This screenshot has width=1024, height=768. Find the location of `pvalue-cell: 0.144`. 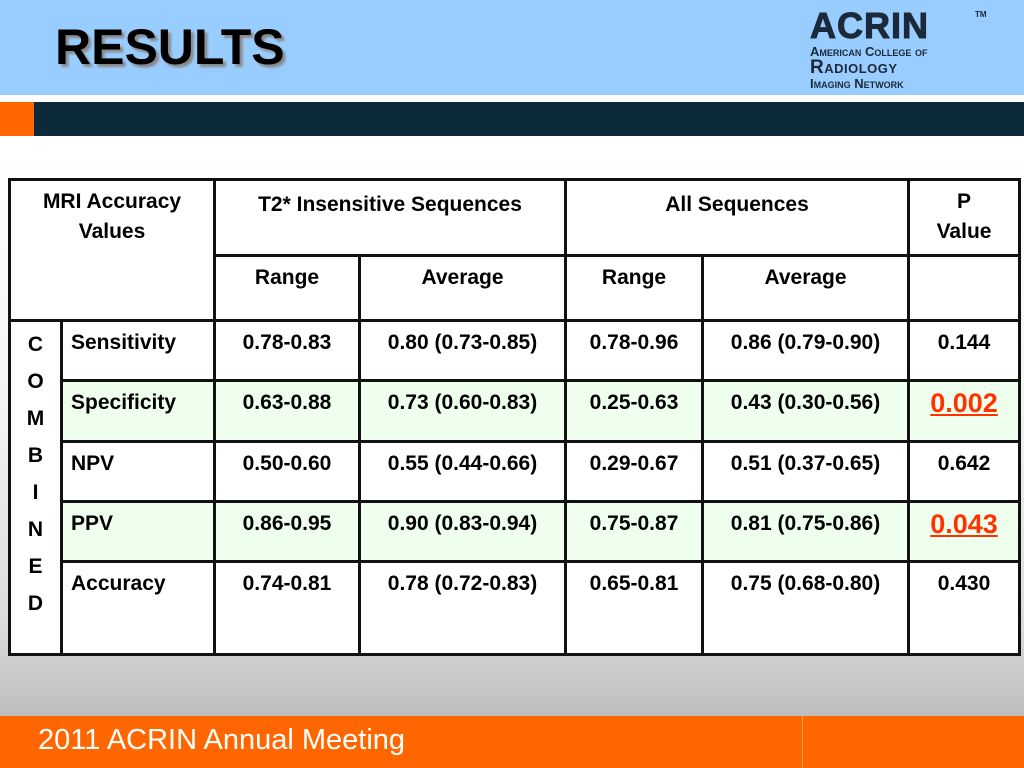

pvalue-cell: 0.144 is located at coordinates (964, 350).